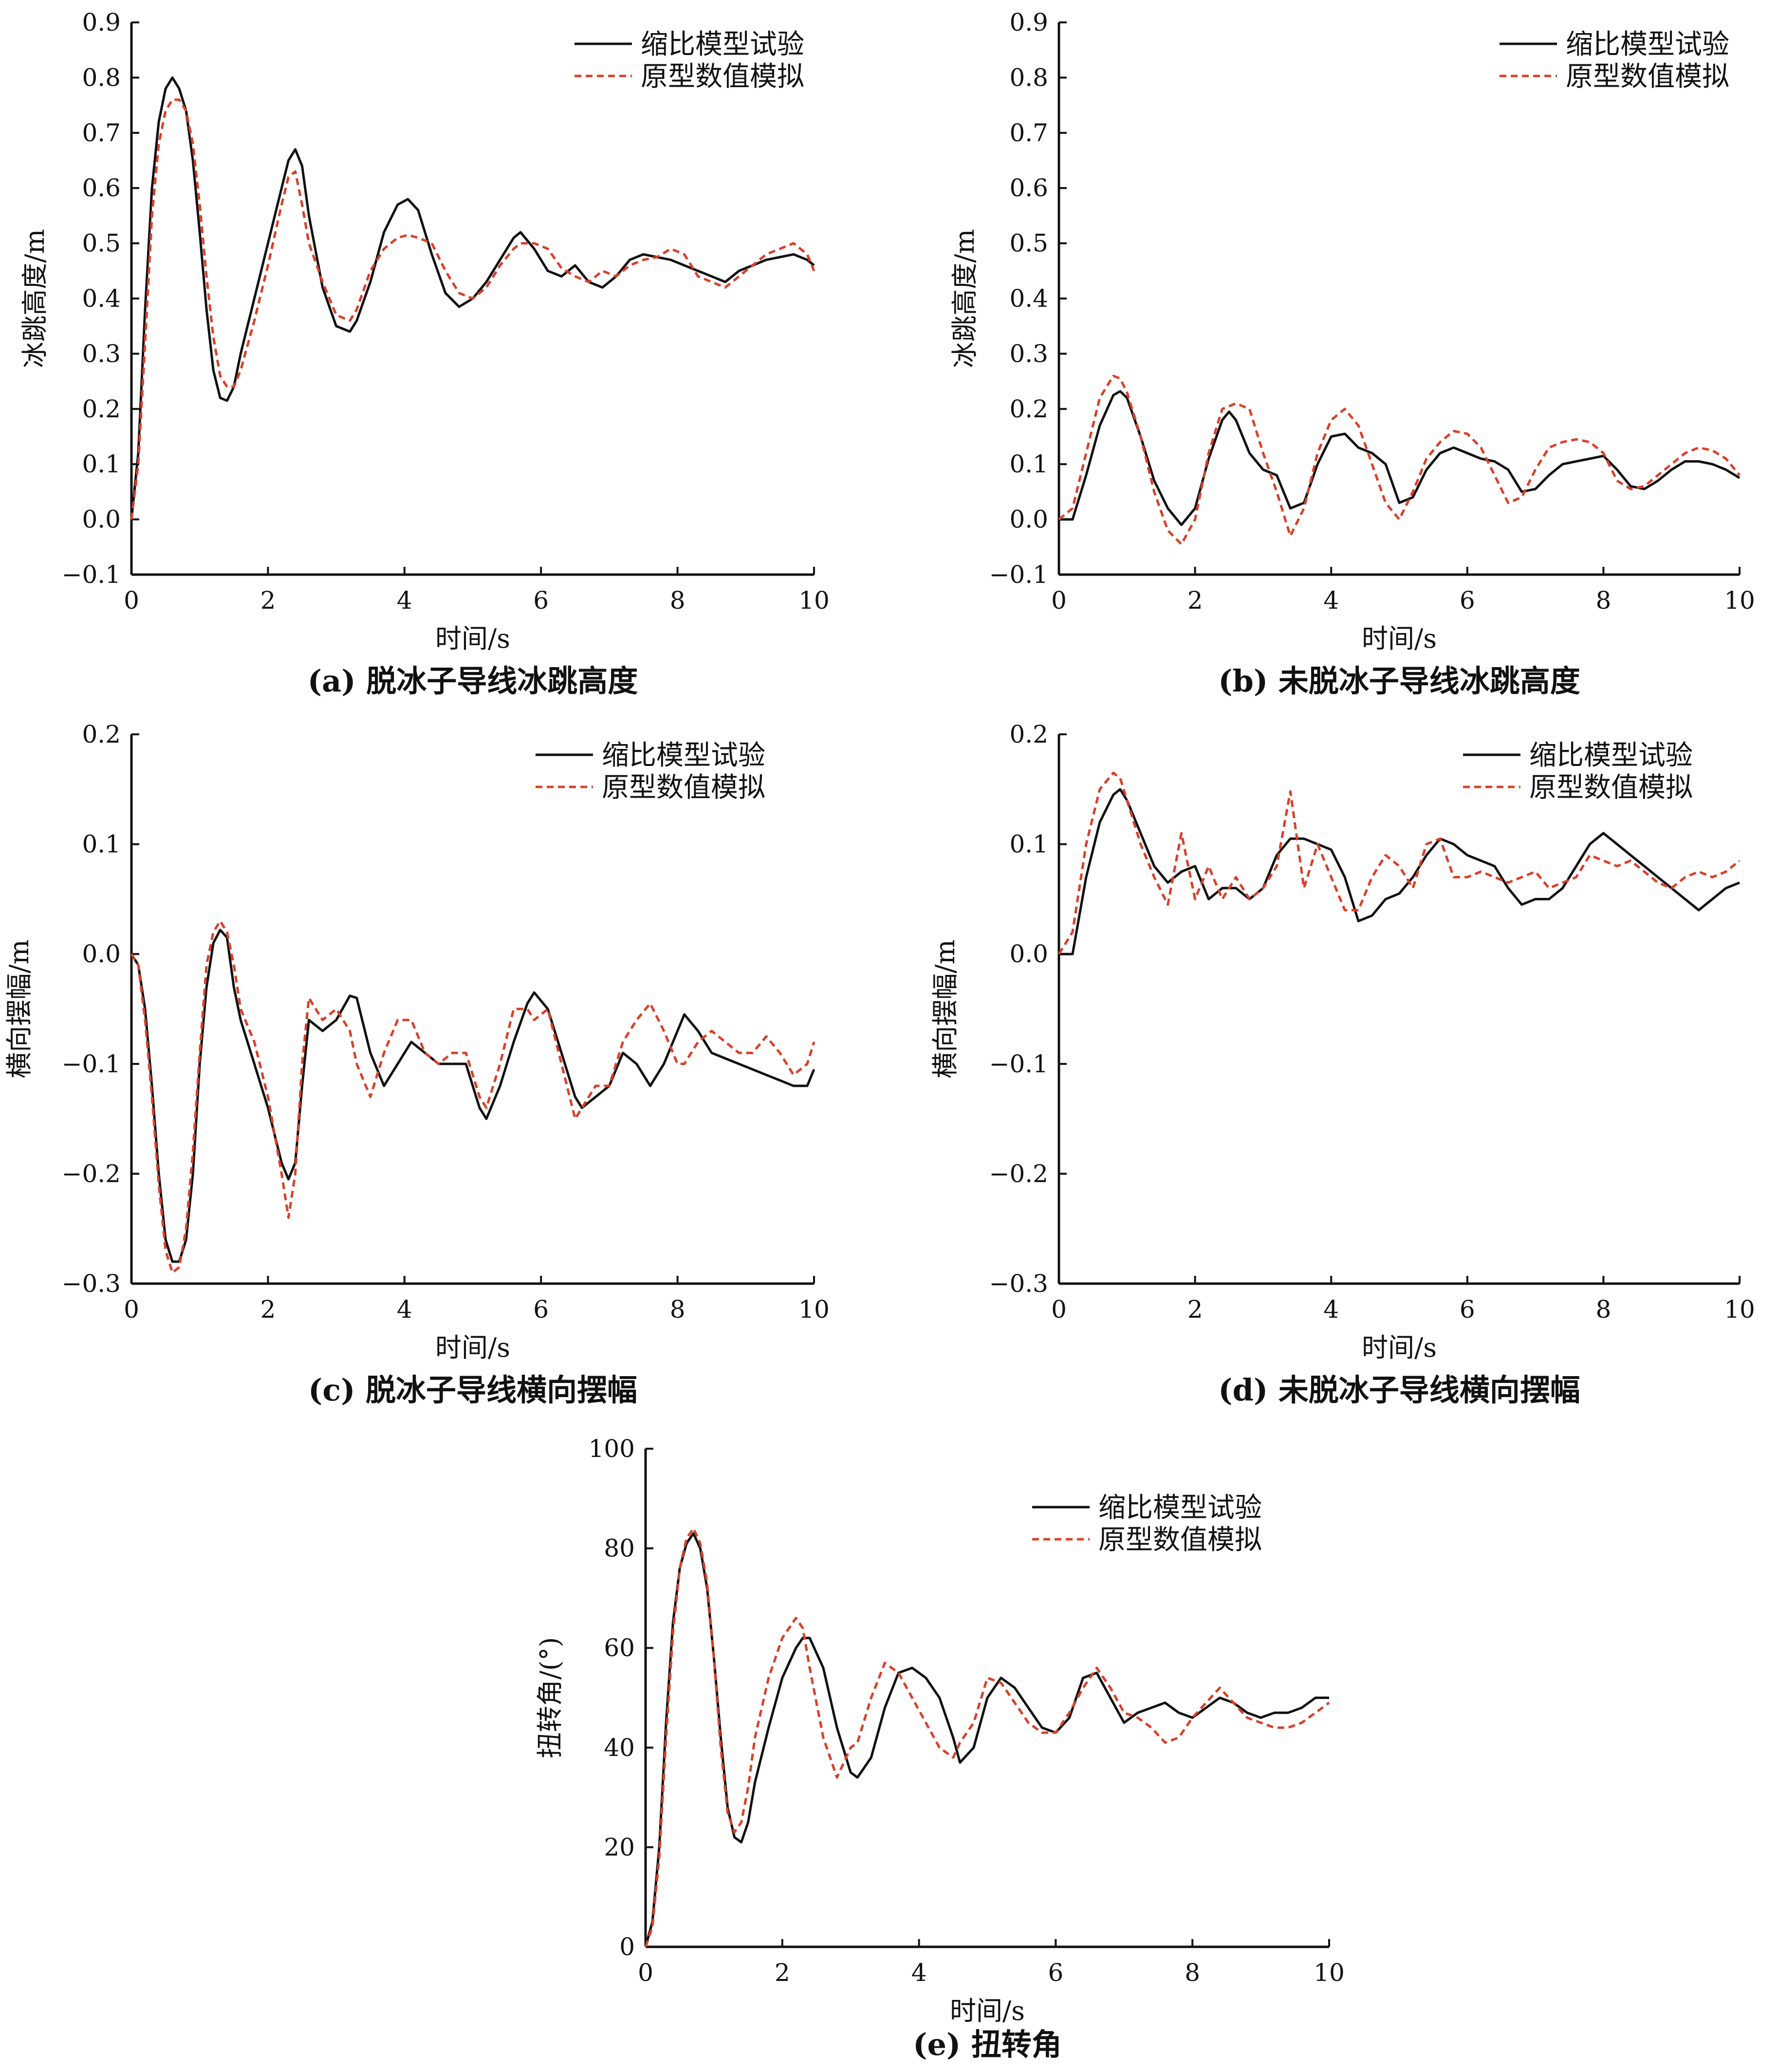 The image size is (1779, 2072). I want to click on y-tick-label: 20, so click(619, 1847).